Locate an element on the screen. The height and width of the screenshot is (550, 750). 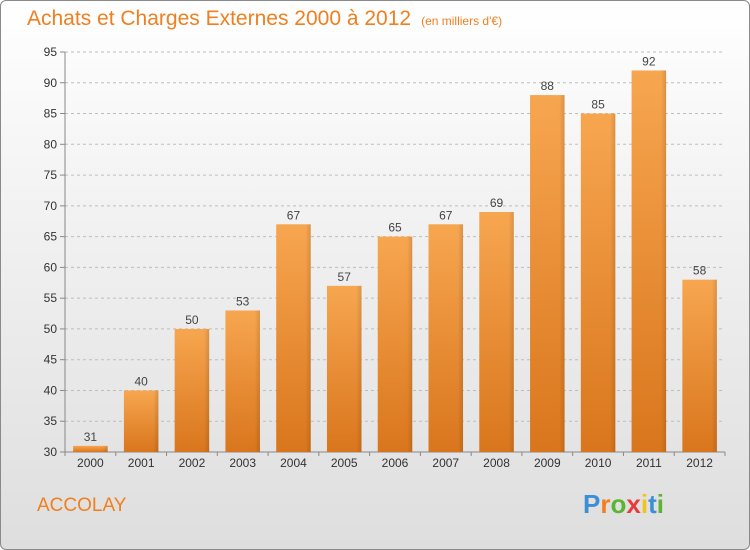
y-tick-label: 70 is located at coordinates (51, 206).